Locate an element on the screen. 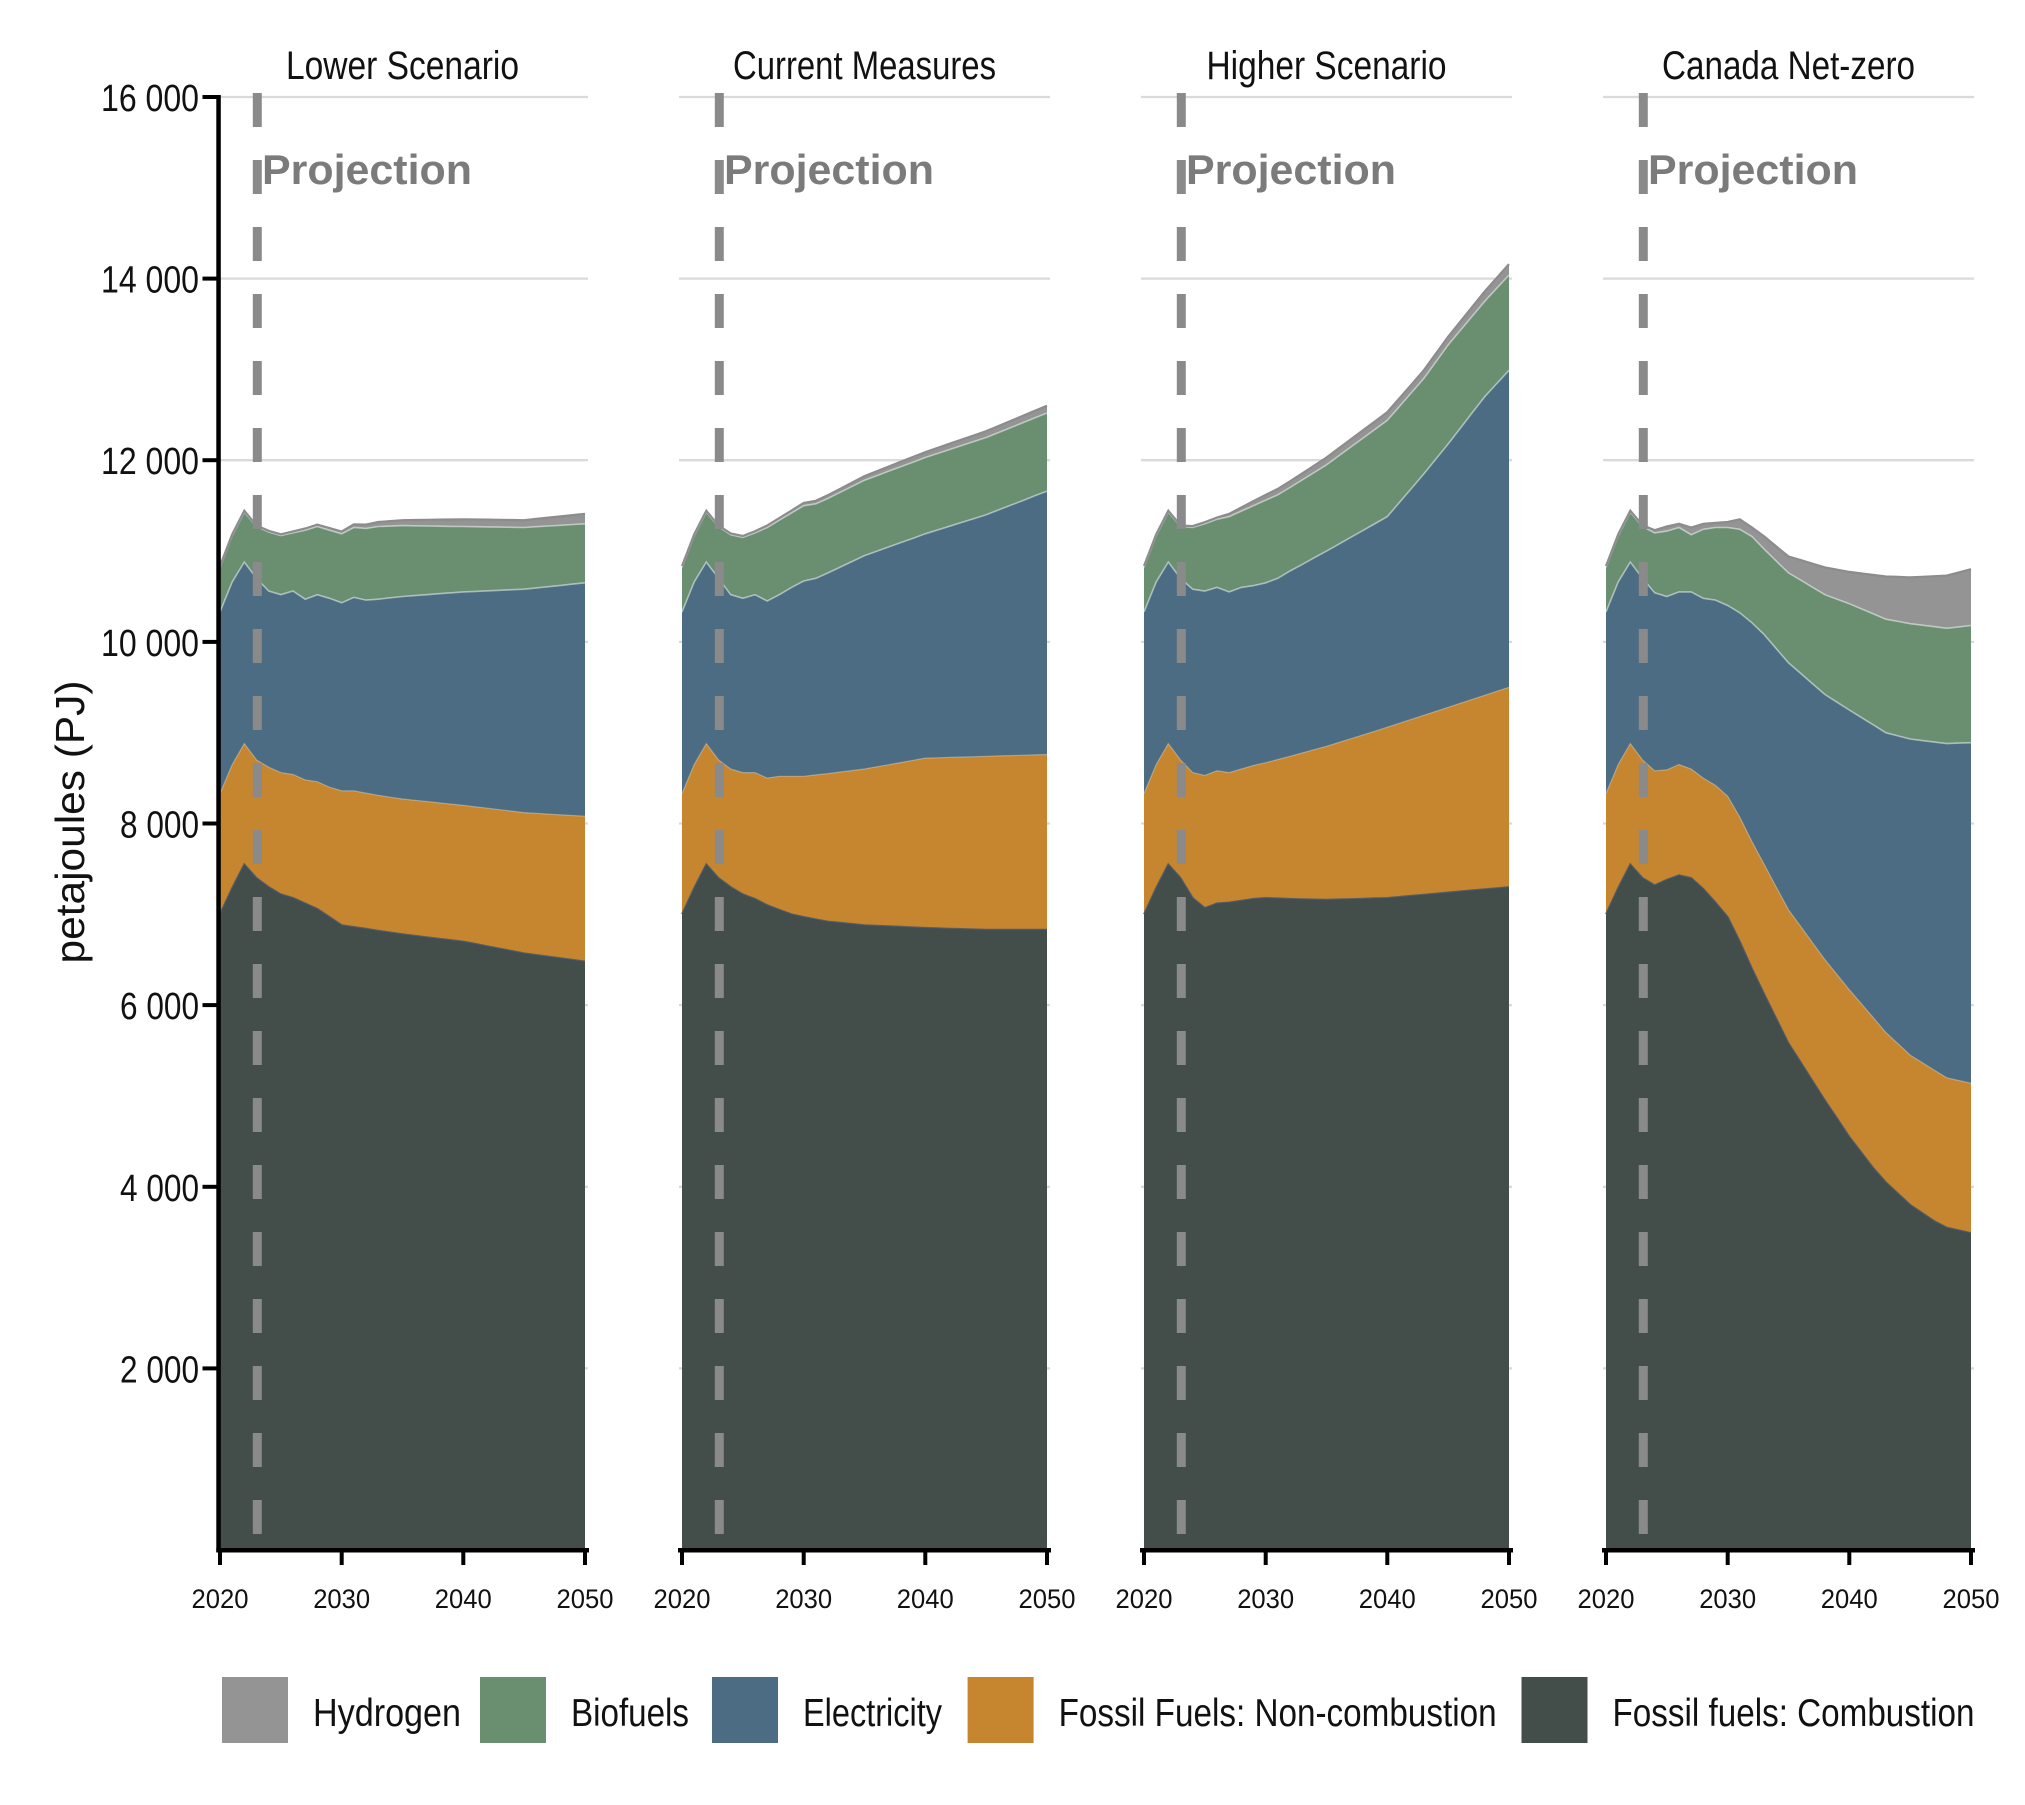 The width and height of the screenshot is (2025, 1805). svg-text: Canada Net-zero is located at coordinates (1788, 66).